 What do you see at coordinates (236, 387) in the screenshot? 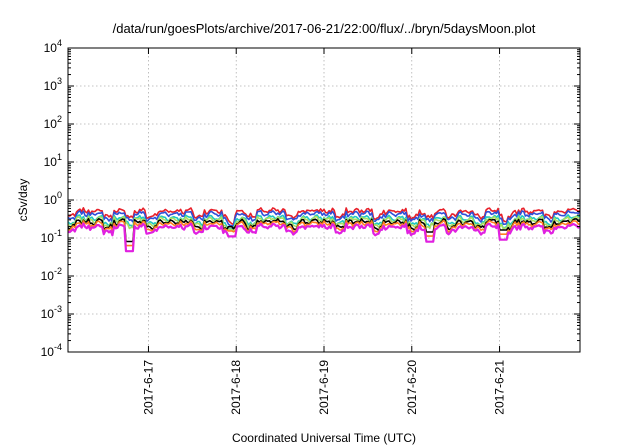
I see `x-tick-label: 2017-6-18` at bounding box center [236, 387].